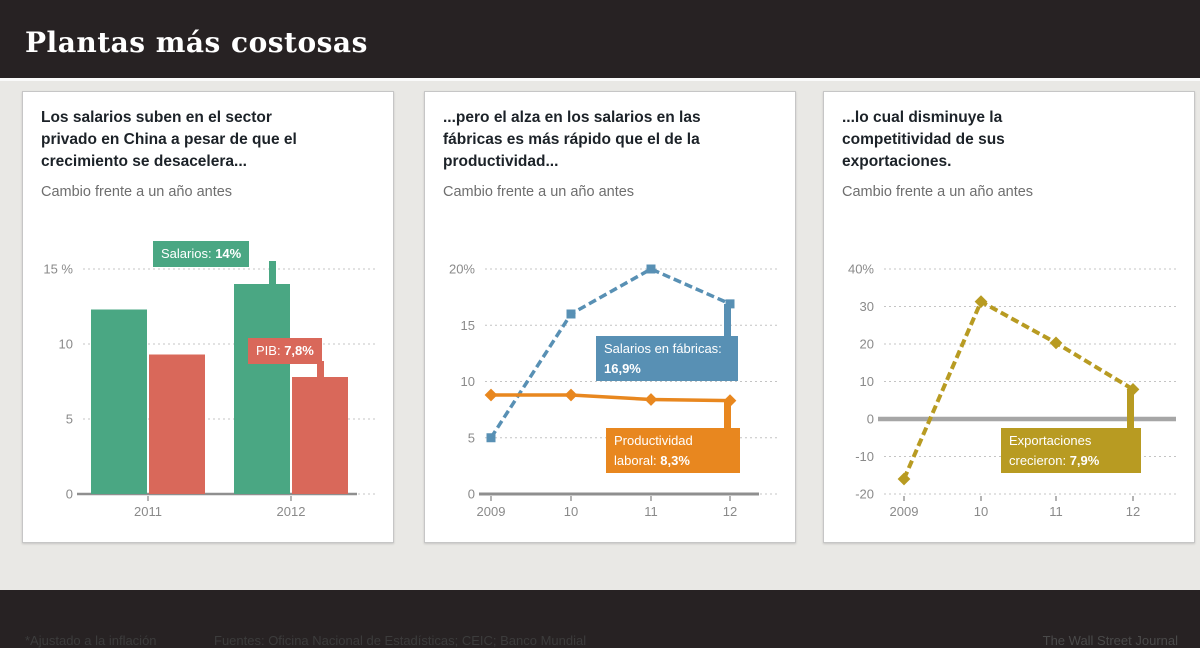 The height and width of the screenshot is (648, 1200). I want to click on callout-label: PIB:, so click(268, 350).